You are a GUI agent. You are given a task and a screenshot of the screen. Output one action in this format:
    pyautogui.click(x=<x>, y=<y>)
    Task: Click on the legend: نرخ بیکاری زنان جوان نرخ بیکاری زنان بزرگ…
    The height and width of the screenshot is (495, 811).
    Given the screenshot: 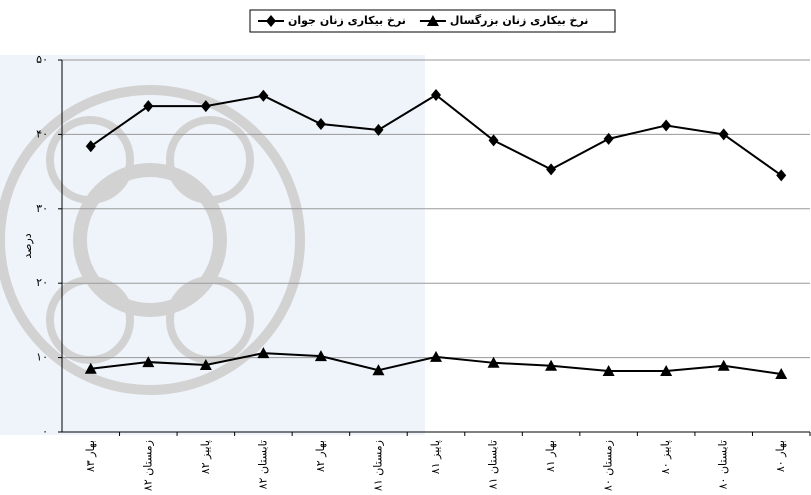 What is the action you would take?
    pyautogui.click(x=432, y=21)
    